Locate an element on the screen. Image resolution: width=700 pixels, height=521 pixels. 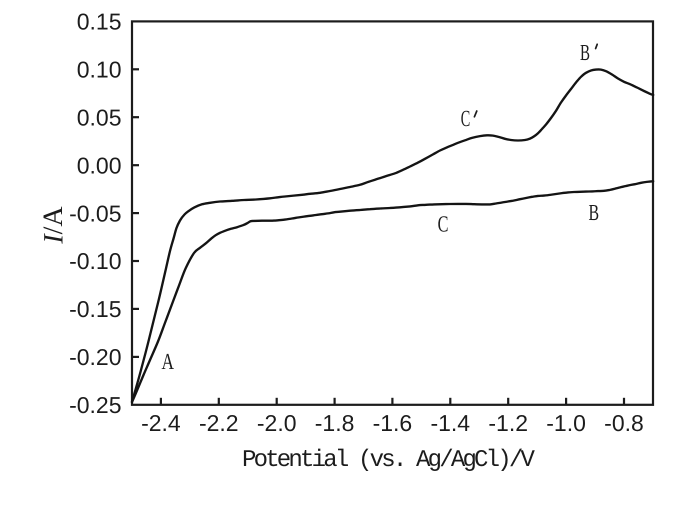
svg-text: -1.0 is located at coordinates (566, 423).